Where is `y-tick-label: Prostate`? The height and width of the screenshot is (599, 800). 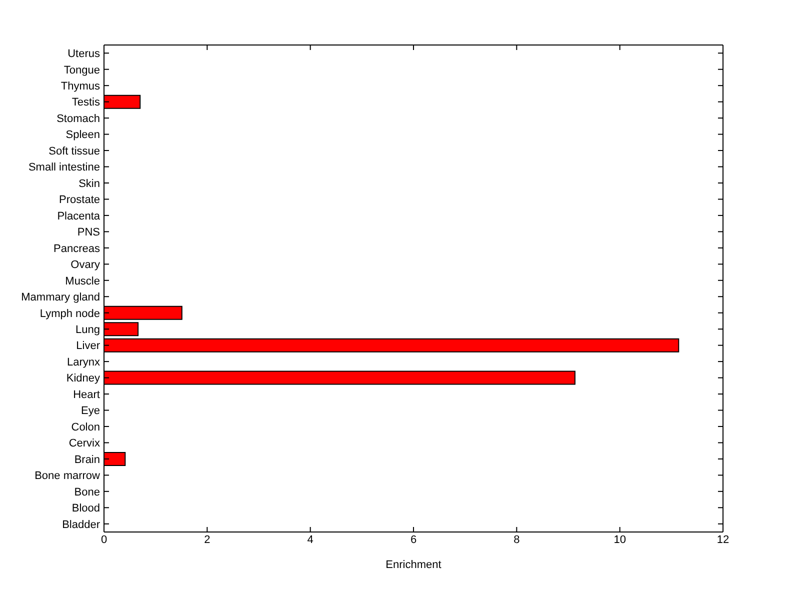 y-tick-label: Prostate is located at coordinates (79, 200).